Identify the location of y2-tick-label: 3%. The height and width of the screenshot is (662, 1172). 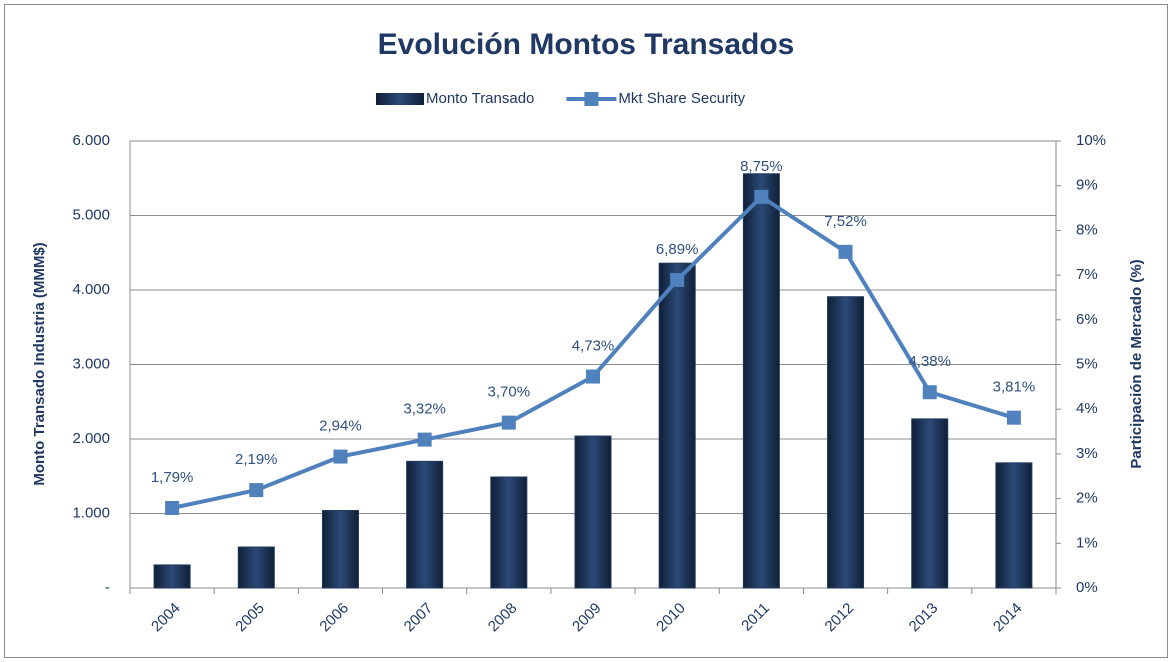
(1087, 453).